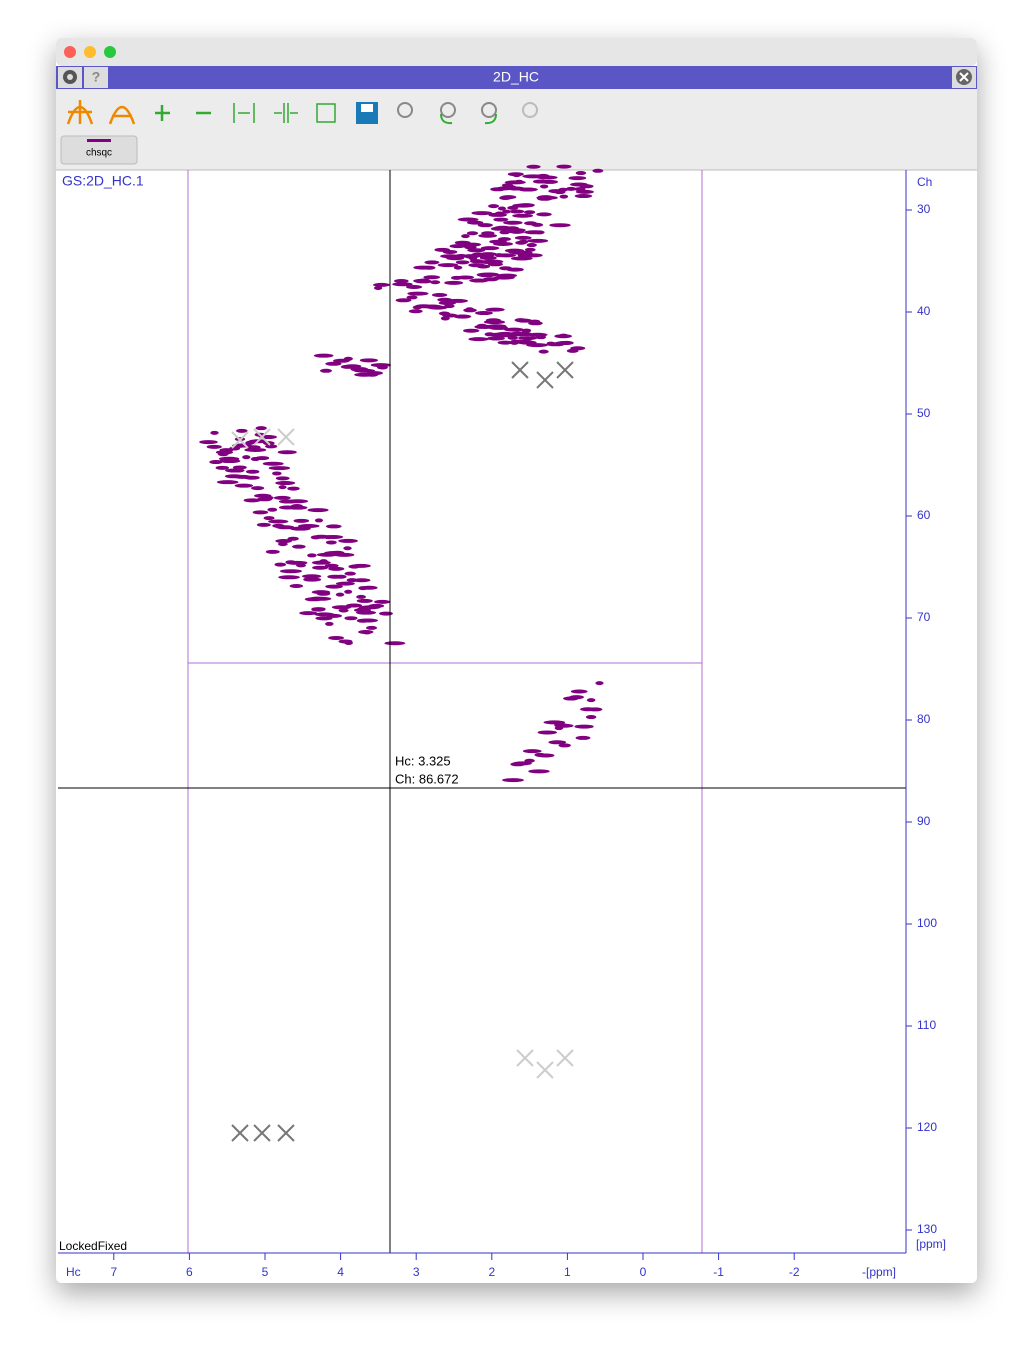 This screenshot has width=1034, height=1363. I want to click on close-button, so click(70, 52).